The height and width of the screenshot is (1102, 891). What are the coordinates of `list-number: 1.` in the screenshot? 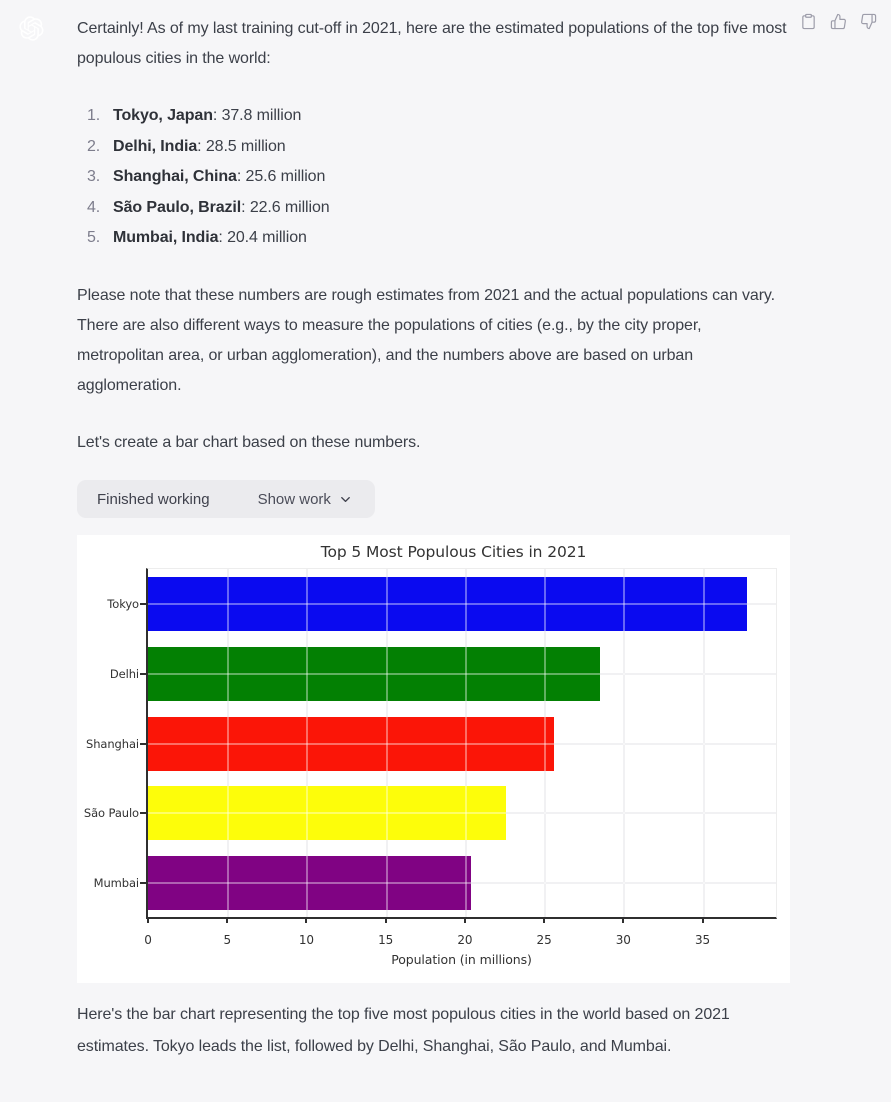 It's located at (94, 115).